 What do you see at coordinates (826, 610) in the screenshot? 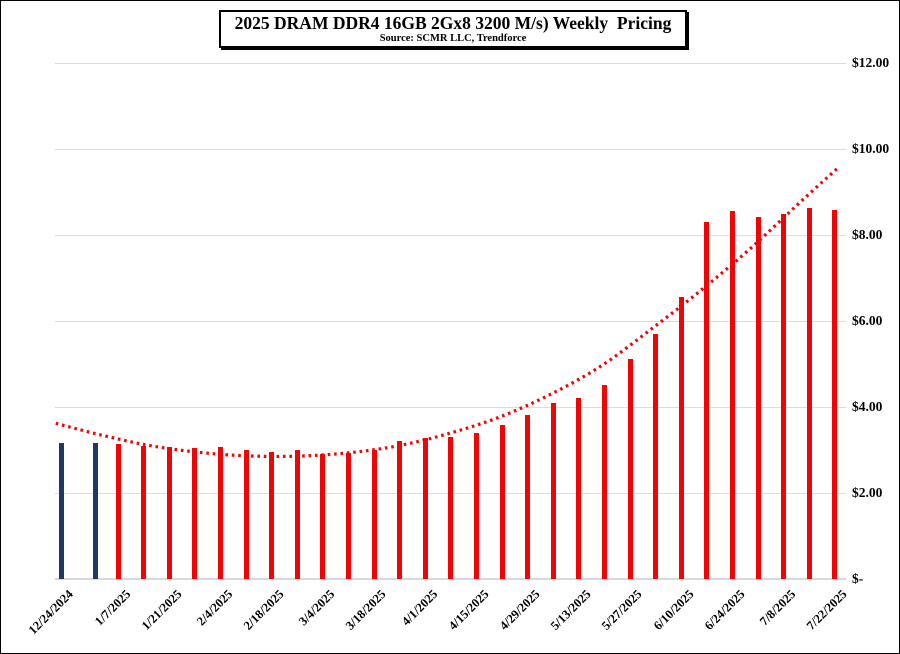
I see `x-axis-label: 7/22/2025` at bounding box center [826, 610].